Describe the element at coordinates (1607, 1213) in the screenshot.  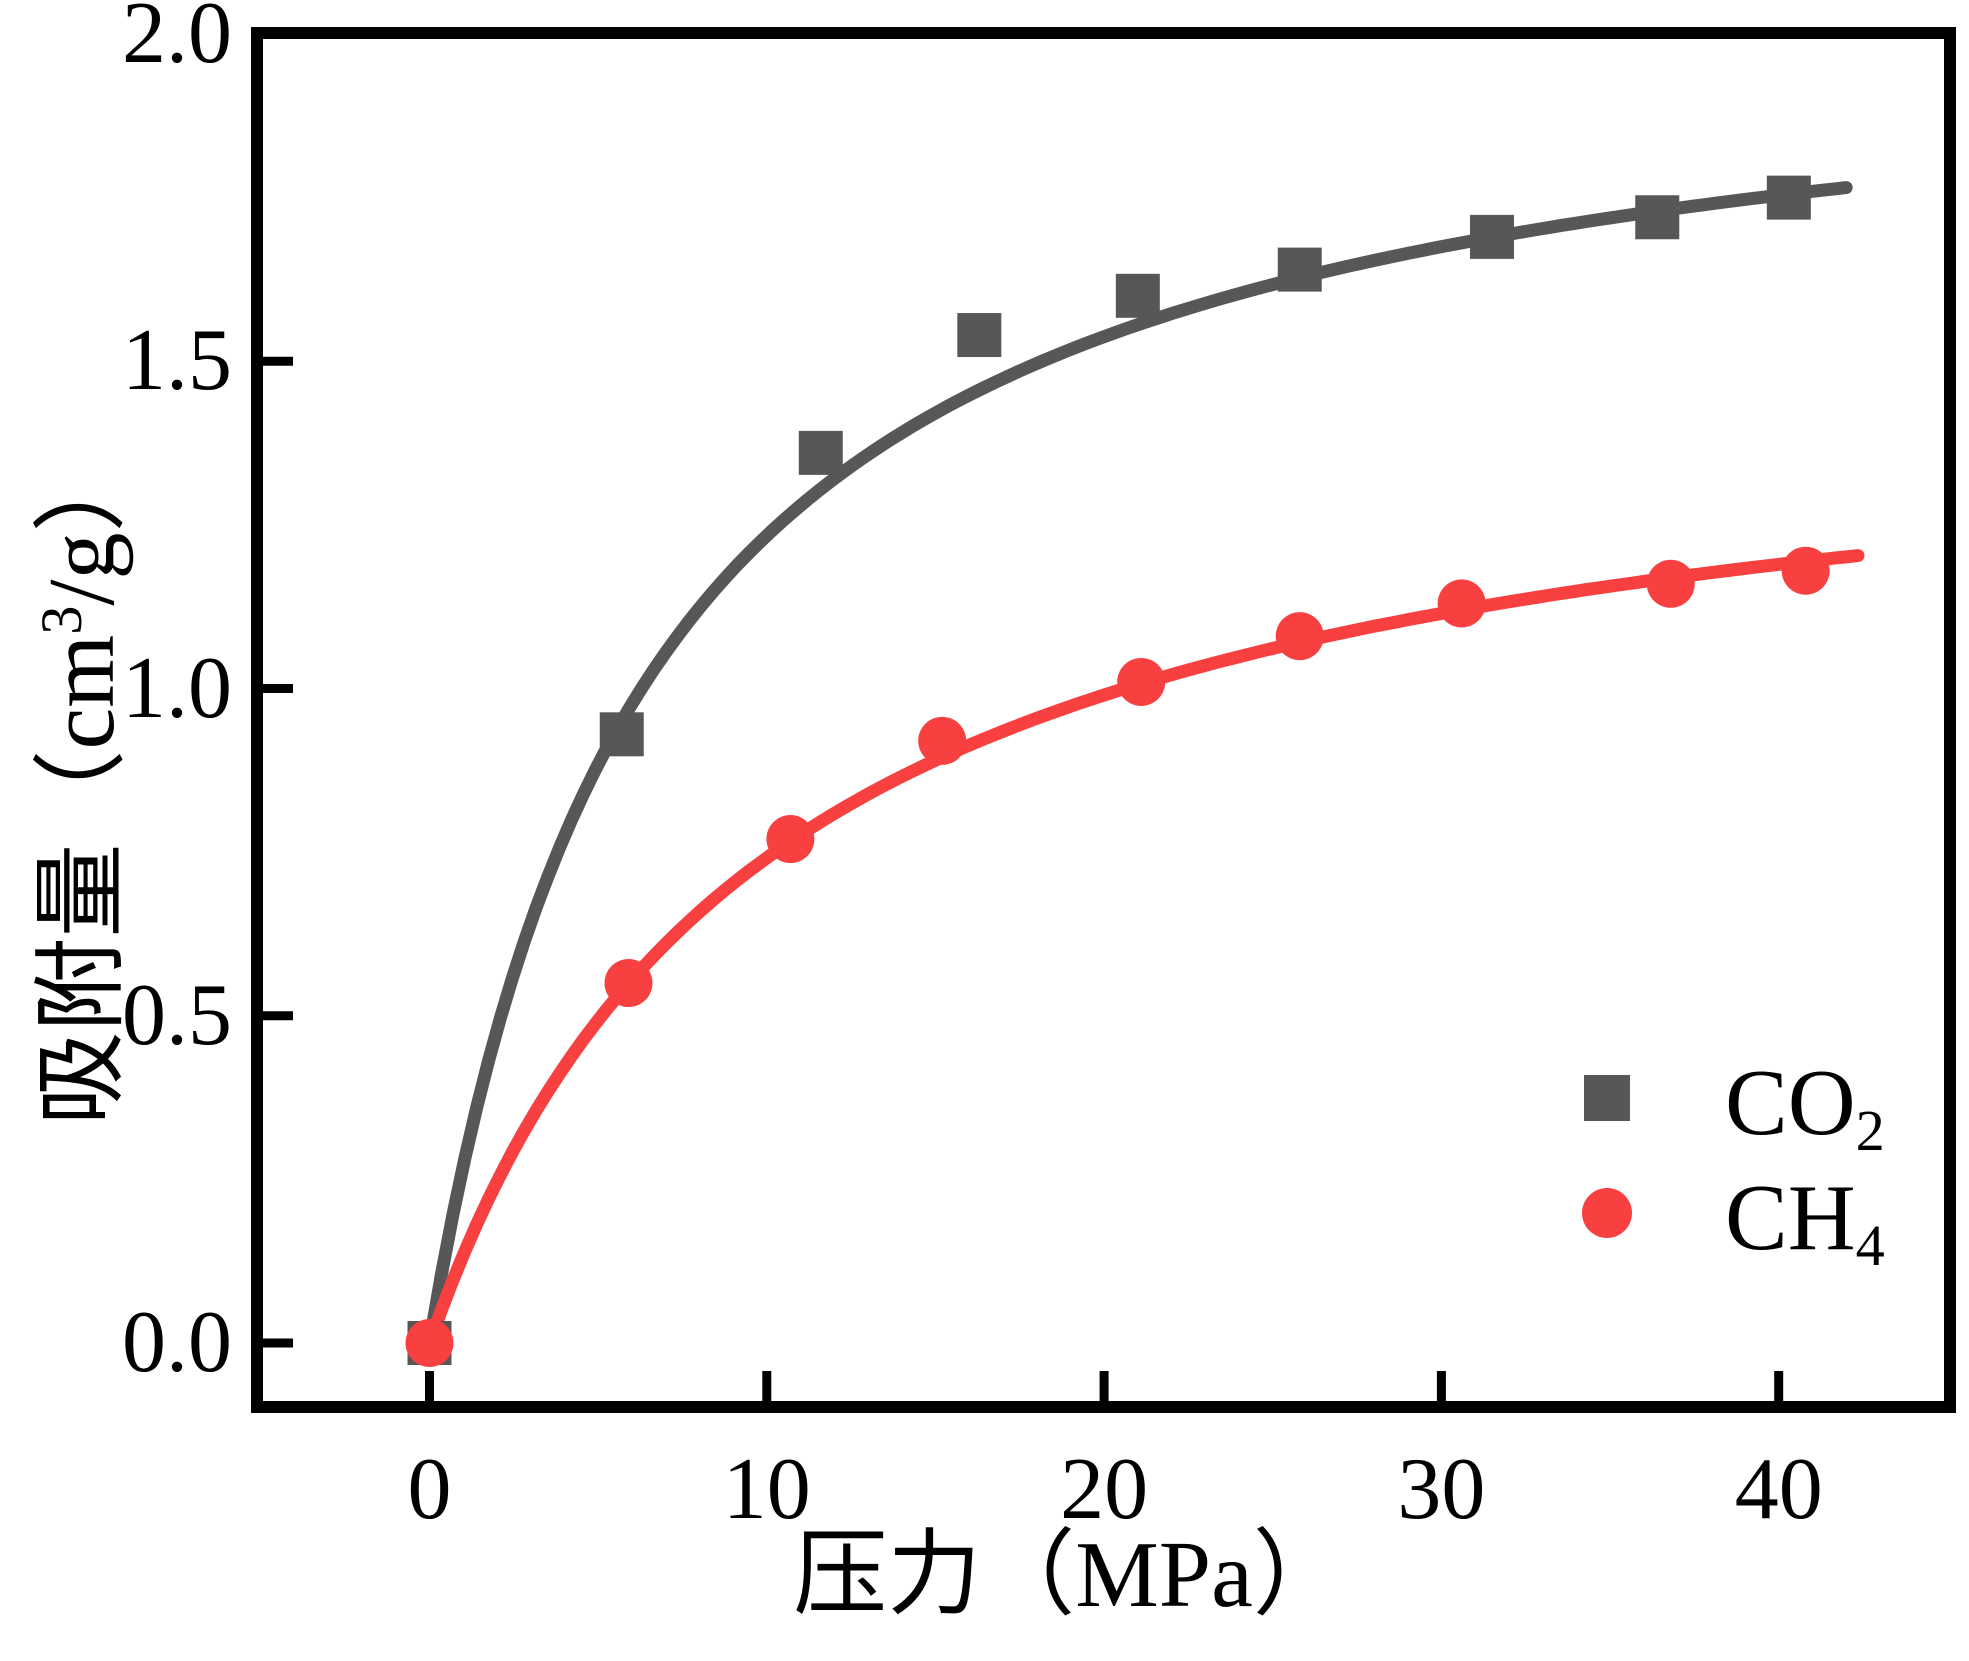
I see `legend-ch4-circle-marker` at that location.